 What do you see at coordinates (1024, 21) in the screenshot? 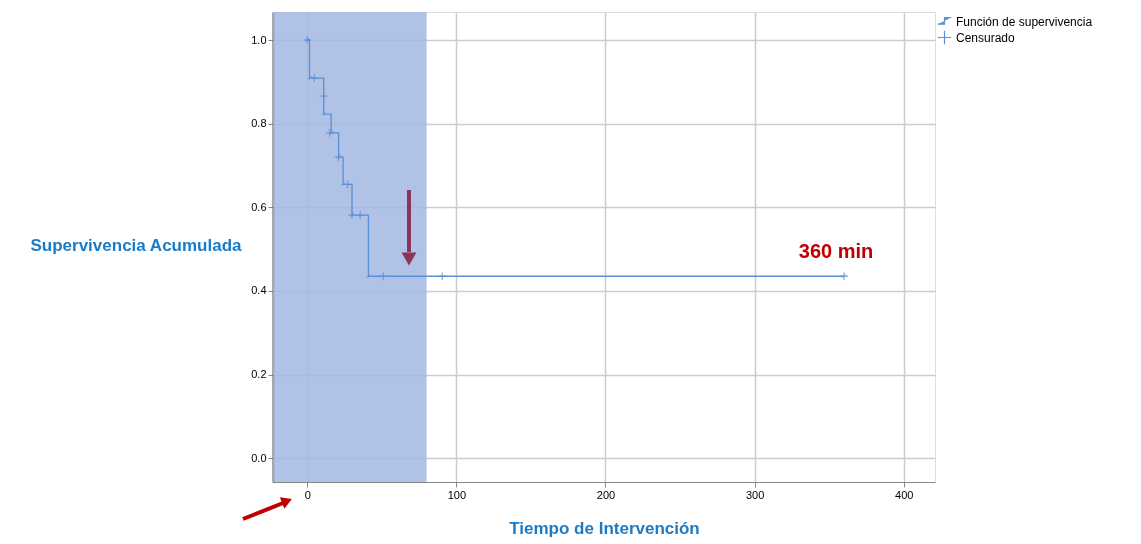
I see `legend-label: Función de supervivencia` at bounding box center [1024, 21].